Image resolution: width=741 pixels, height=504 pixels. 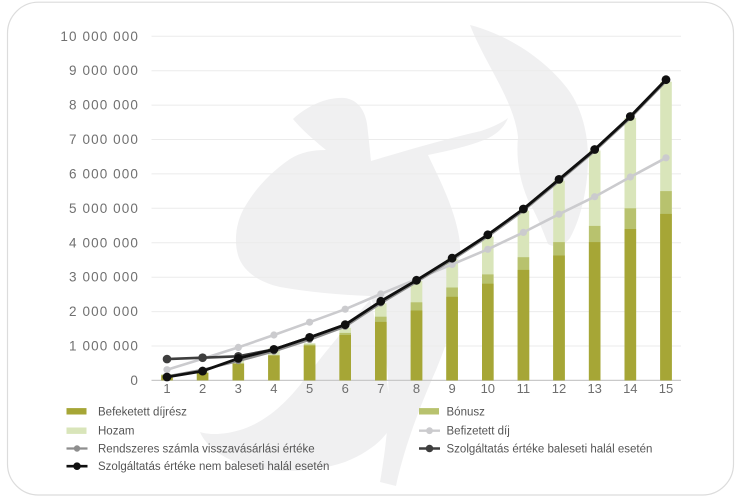 I want to click on svg-text: Befizetett díj, so click(x=478, y=432).